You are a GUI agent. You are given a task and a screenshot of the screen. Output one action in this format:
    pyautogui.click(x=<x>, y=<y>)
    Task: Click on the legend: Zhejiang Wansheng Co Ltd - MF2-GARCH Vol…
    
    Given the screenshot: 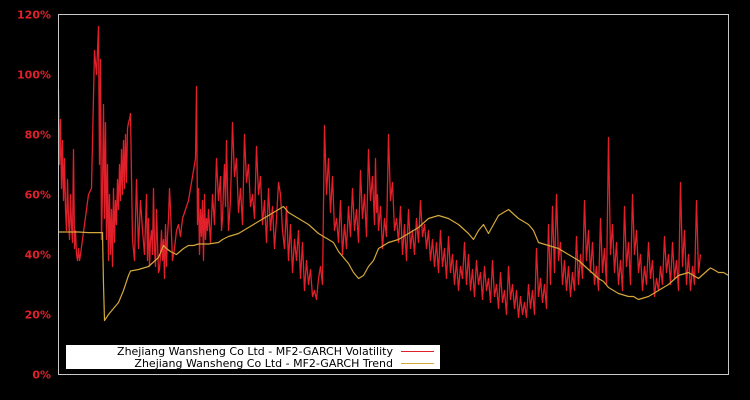 What is the action you would take?
    pyautogui.click(x=253, y=357)
    